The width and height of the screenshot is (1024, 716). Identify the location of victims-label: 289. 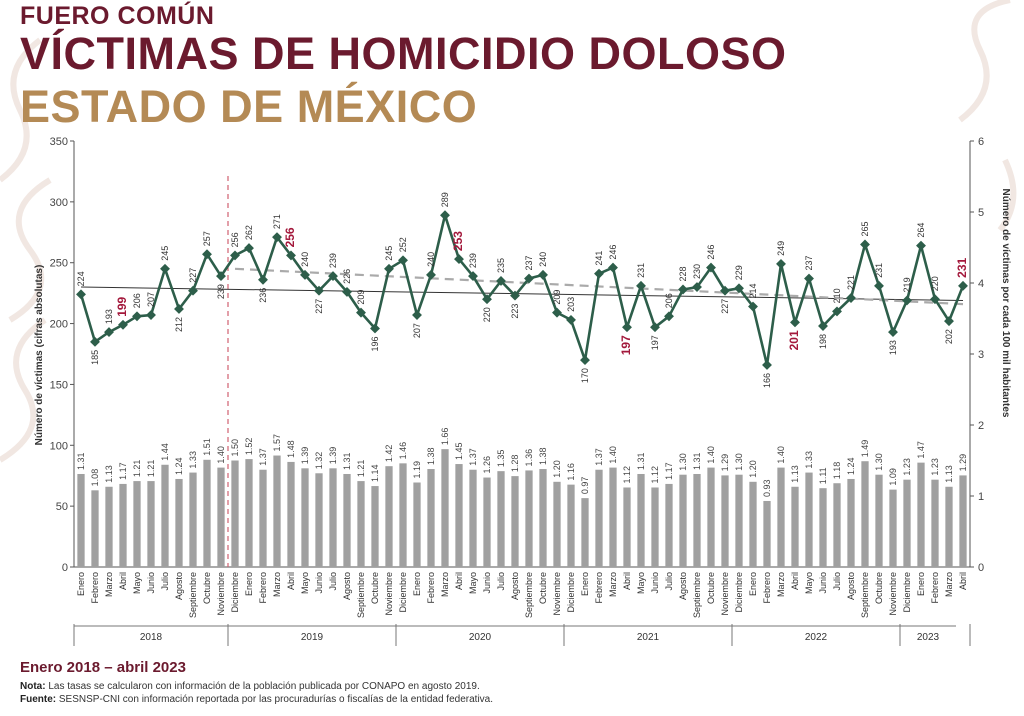
(445, 199).